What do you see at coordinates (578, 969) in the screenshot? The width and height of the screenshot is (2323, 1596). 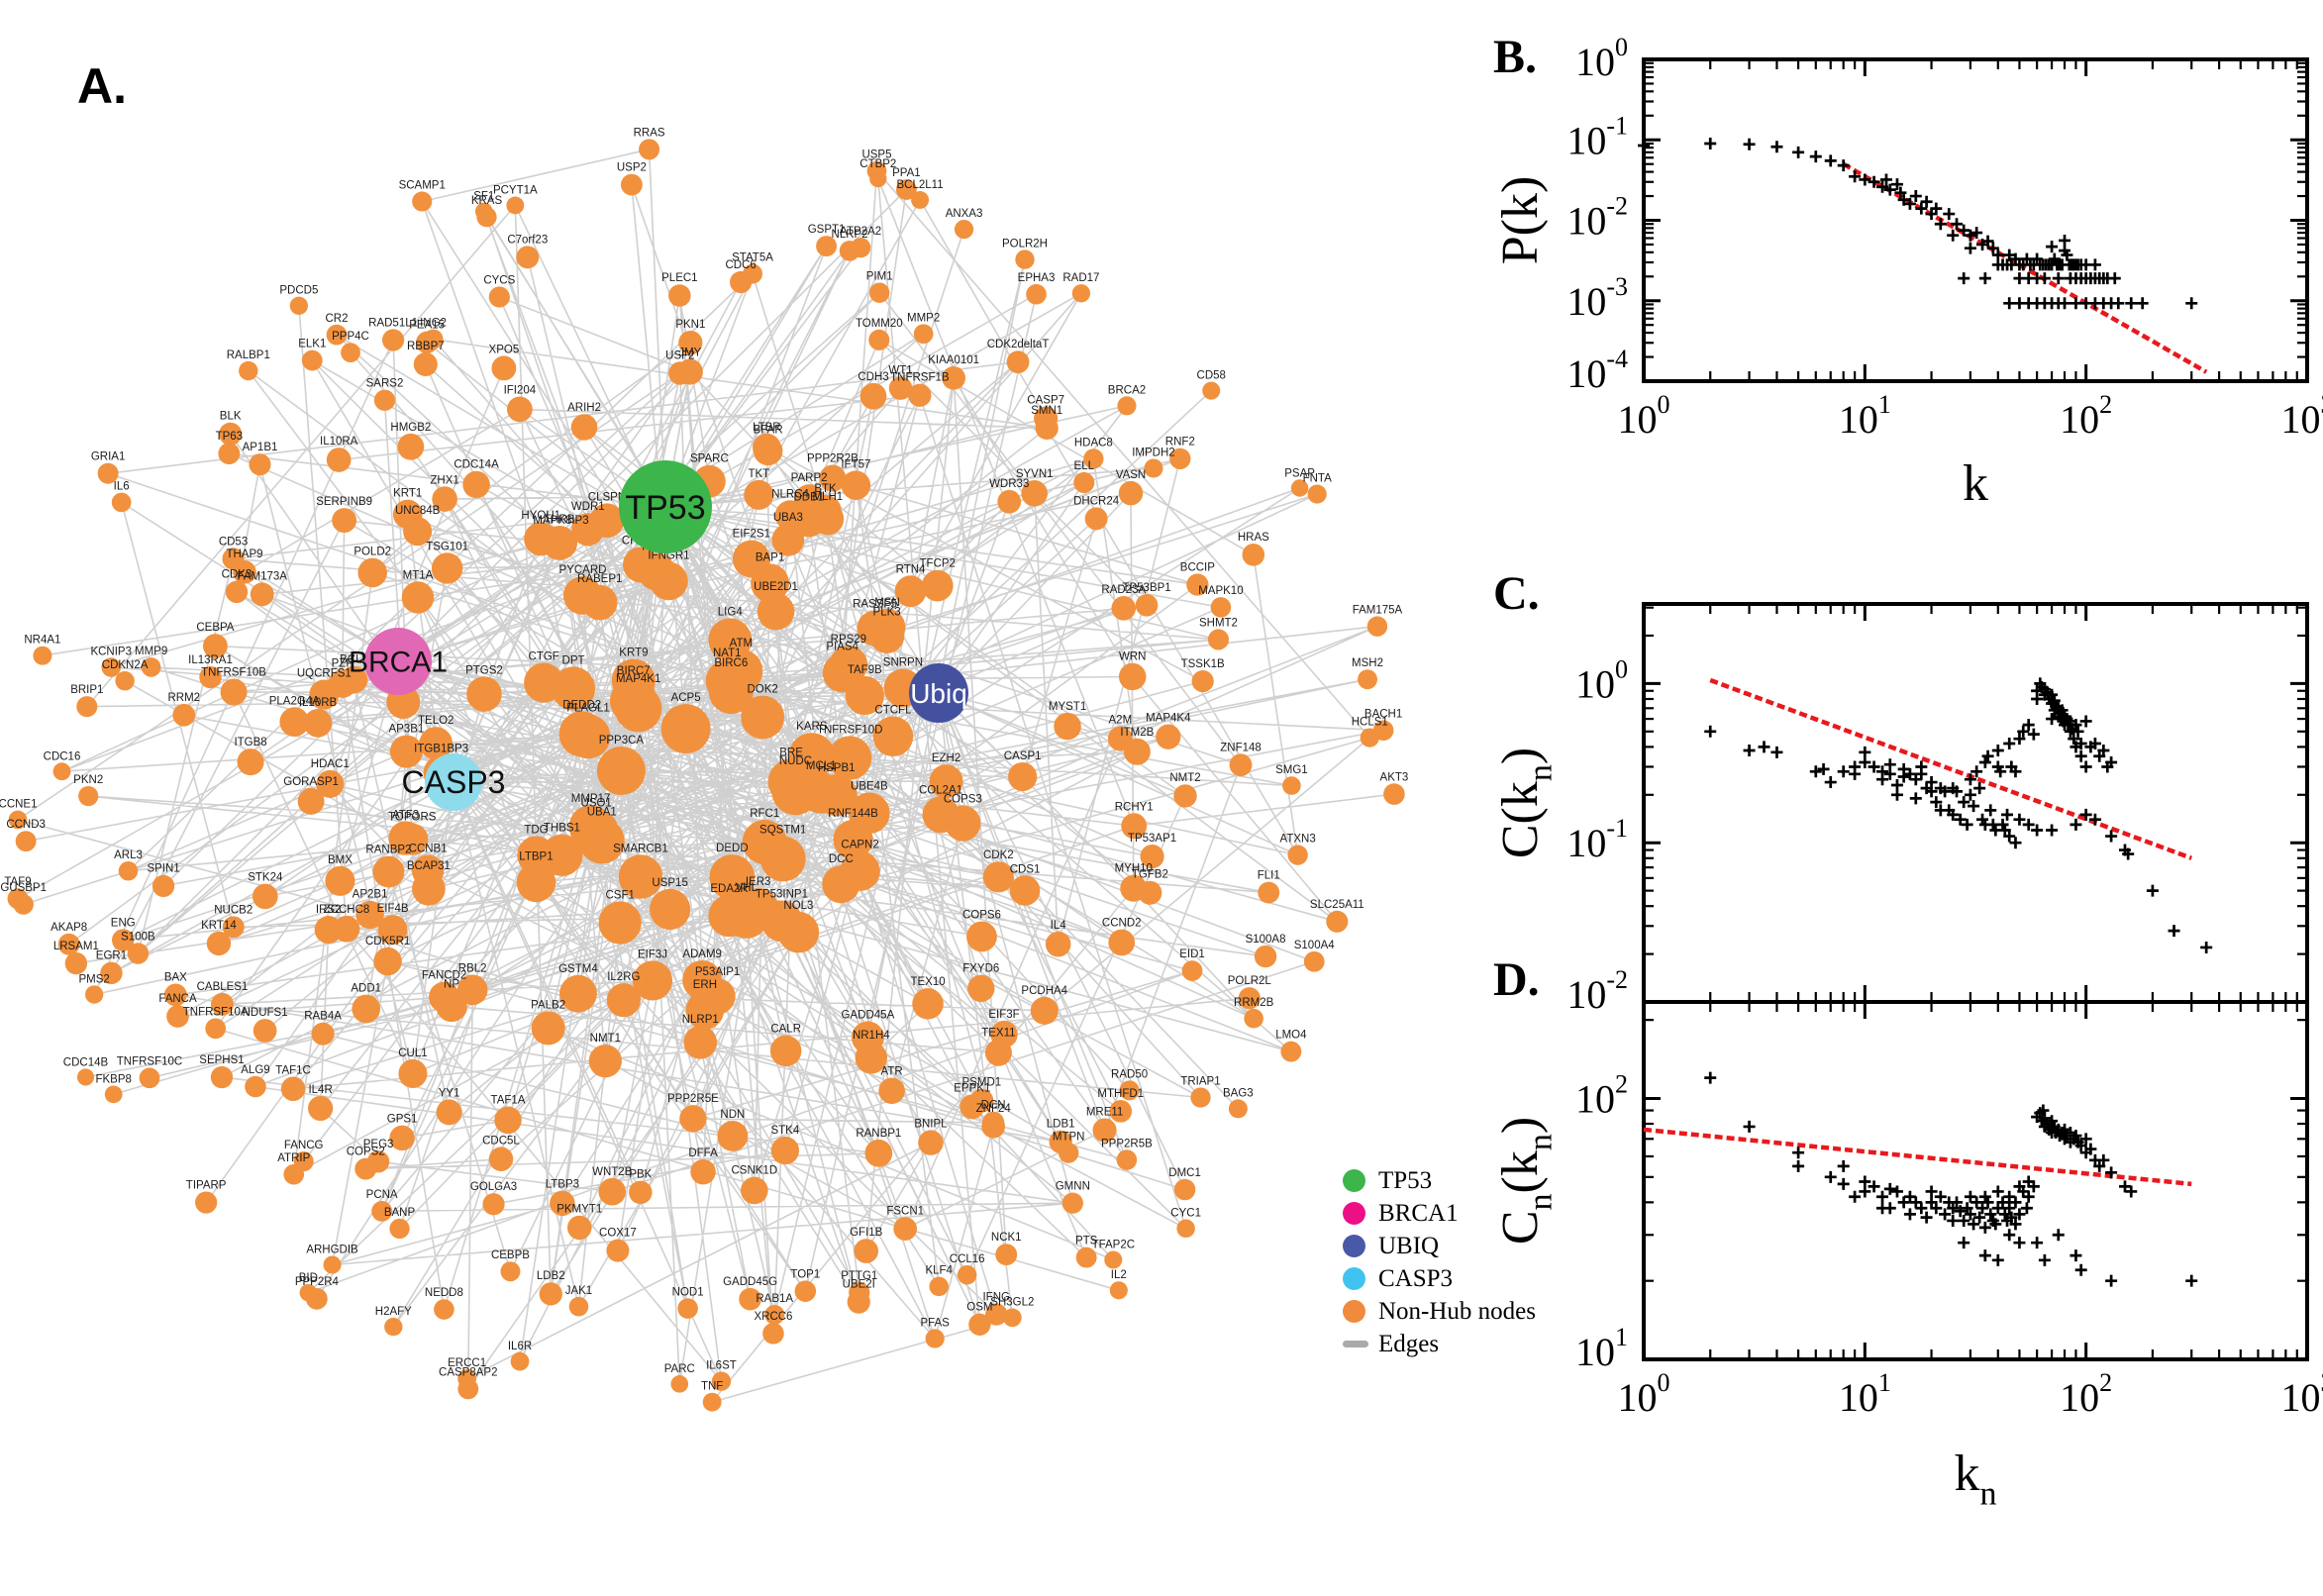 I see `svg-text: GSTM4` at bounding box center [578, 969].